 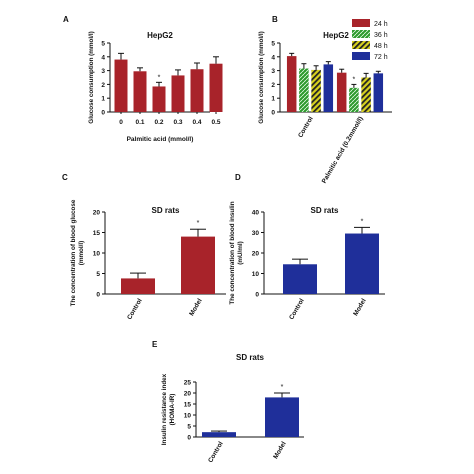 What do you see at coordinates (81, 253) in the screenshot?
I see `y-axis-label-line2: (mmol/l)` at bounding box center [81, 253].